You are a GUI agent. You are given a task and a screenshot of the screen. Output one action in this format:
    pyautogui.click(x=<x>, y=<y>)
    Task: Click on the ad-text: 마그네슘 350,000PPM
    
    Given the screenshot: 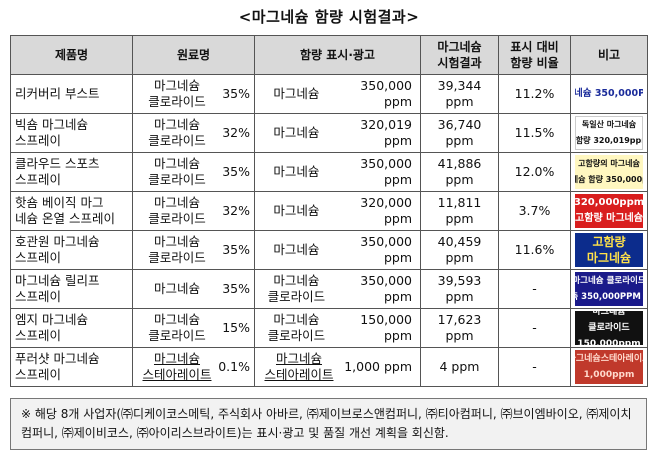 What is the action you would take?
    pyautogui.click(x=609, y=93)
    